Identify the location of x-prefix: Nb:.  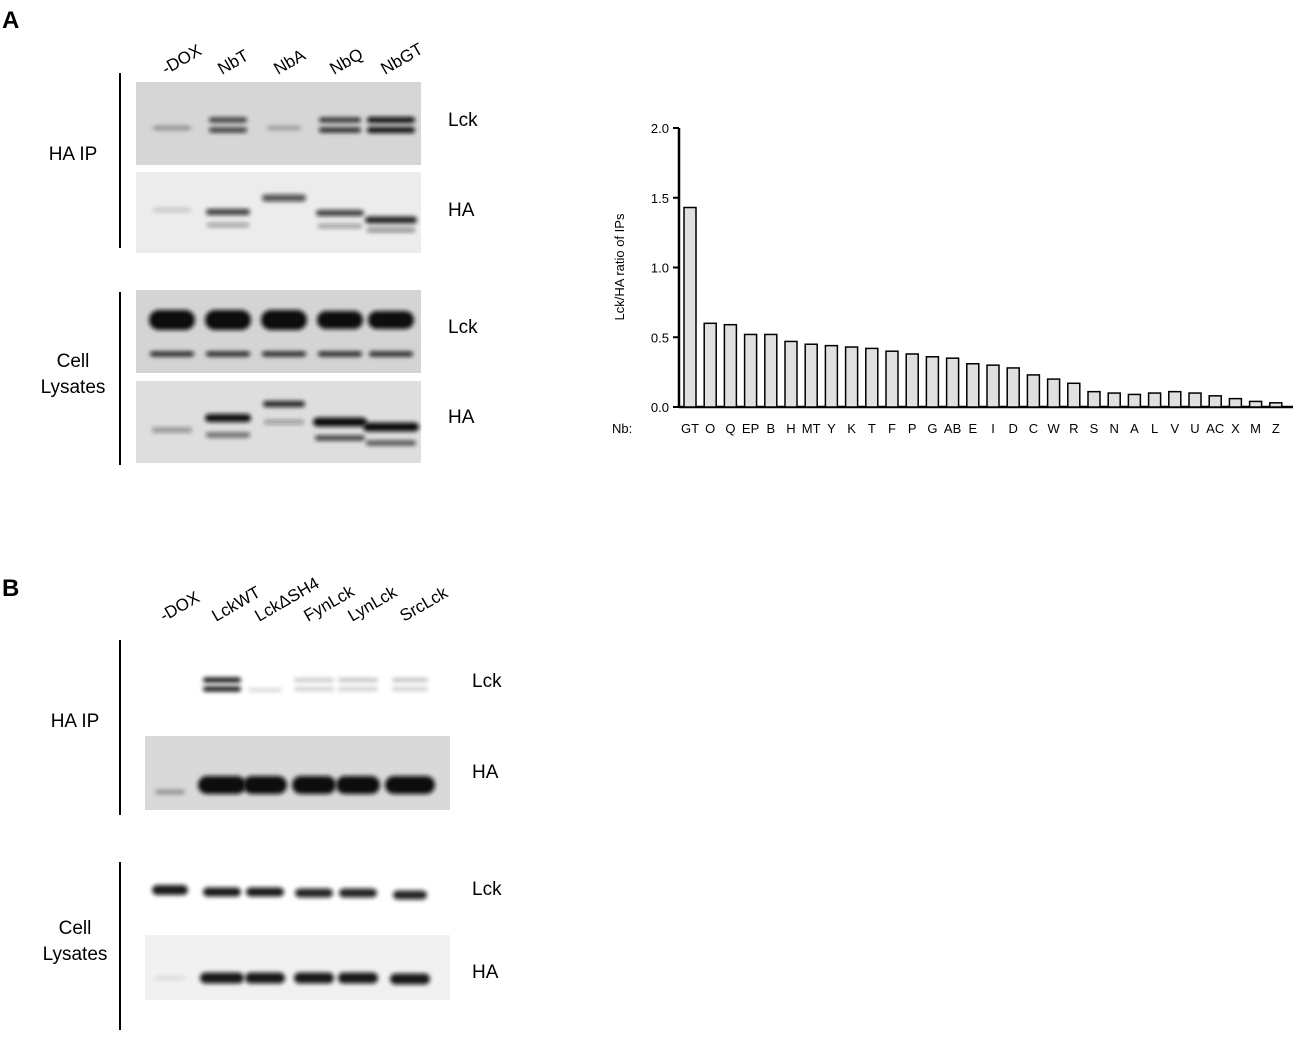
(622, 428).